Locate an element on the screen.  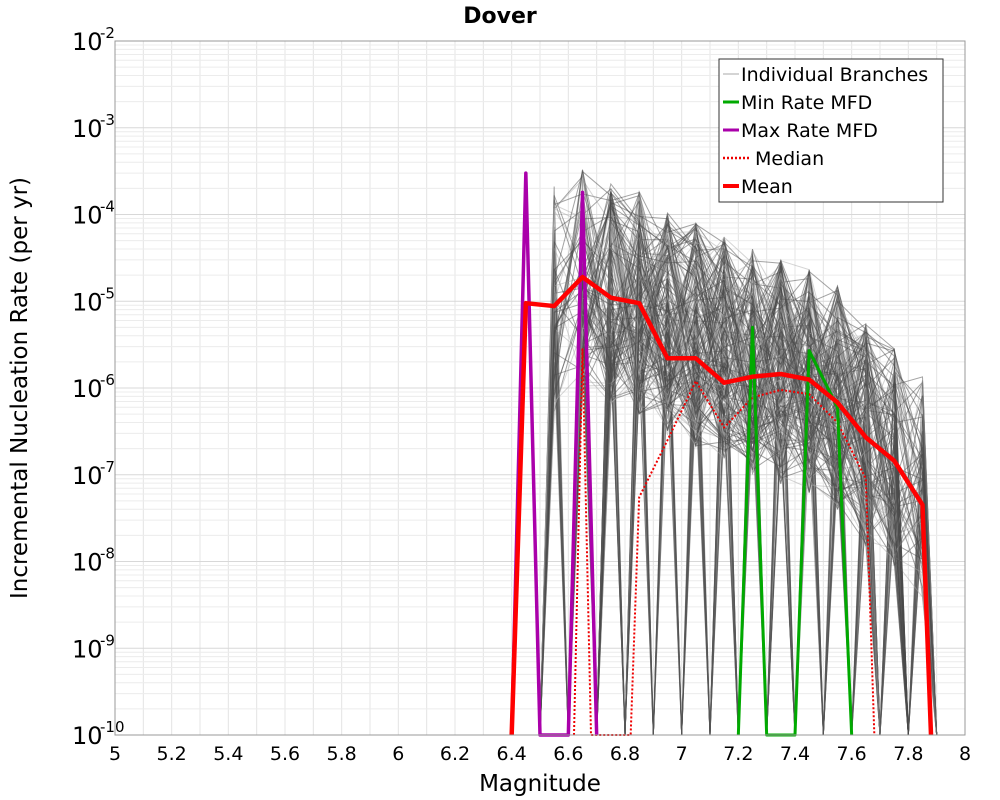
x-tick-label: 5.8 is located at coordinates (342, 754).